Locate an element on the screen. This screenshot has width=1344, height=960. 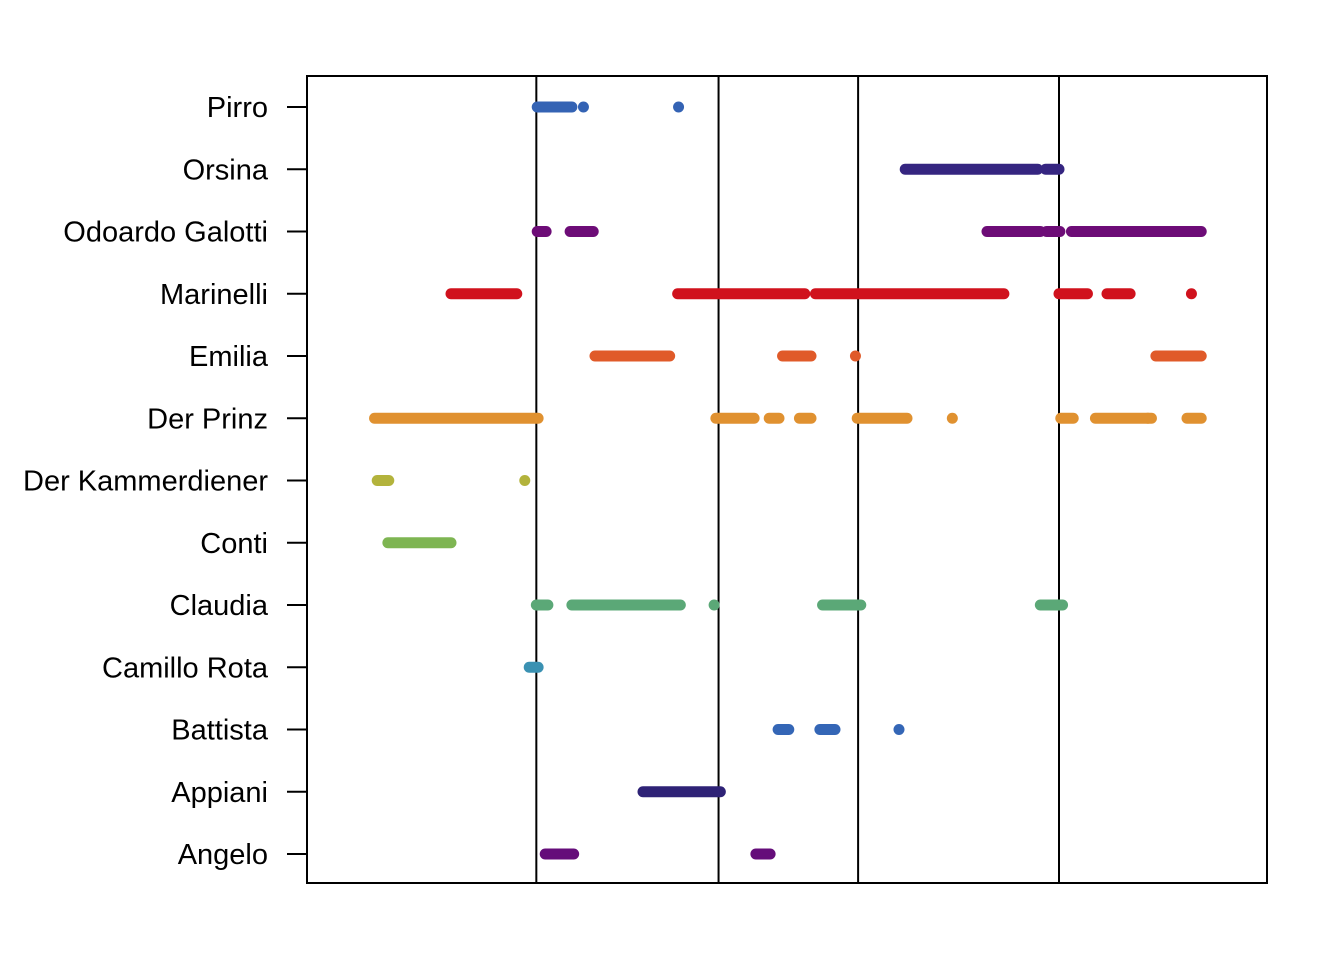
series-claudia is located at coordinates (799, 605).